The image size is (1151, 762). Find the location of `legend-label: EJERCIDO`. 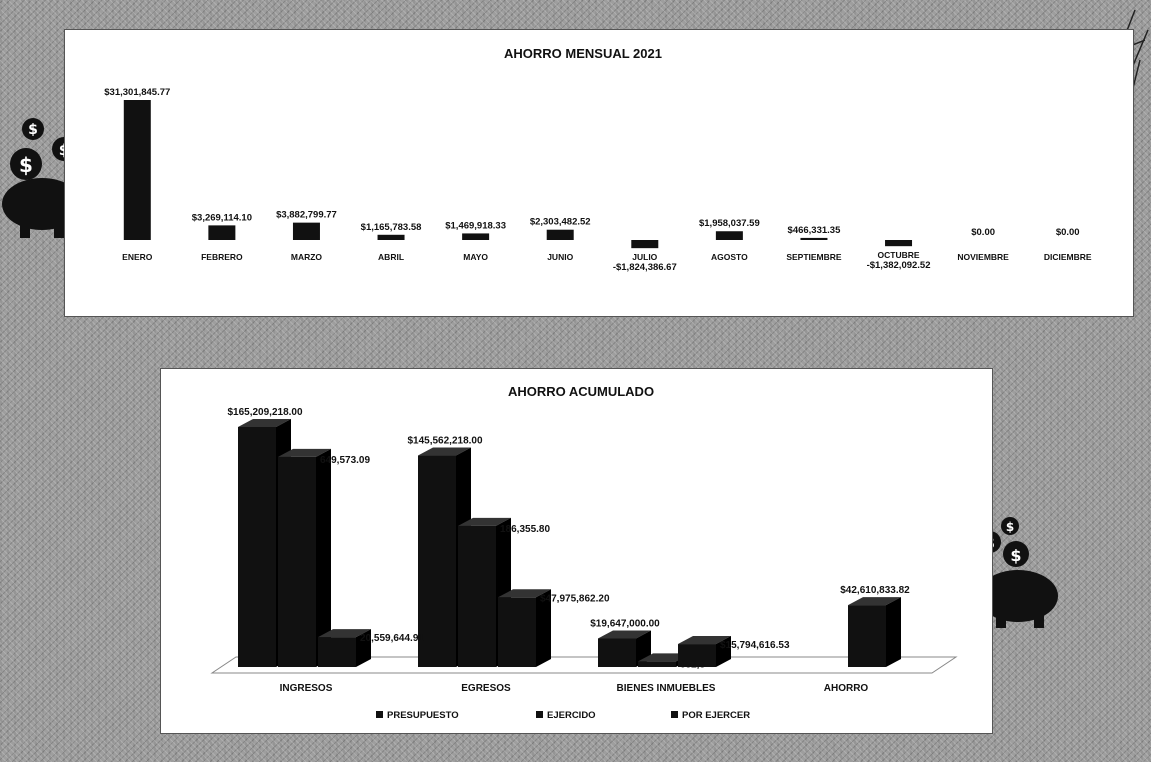

legend-label: EJERCIDO is located at coordinates (571, 715).